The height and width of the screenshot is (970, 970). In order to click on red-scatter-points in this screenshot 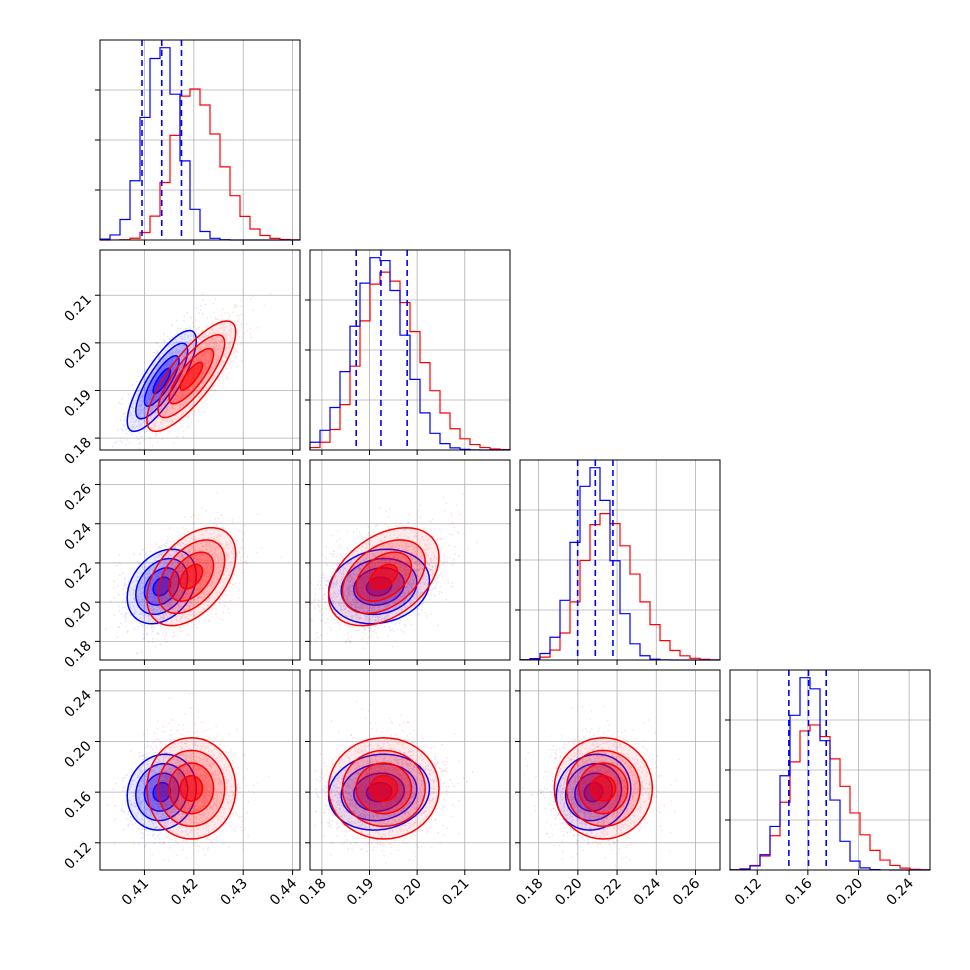, I will do `click(394, 571)`.